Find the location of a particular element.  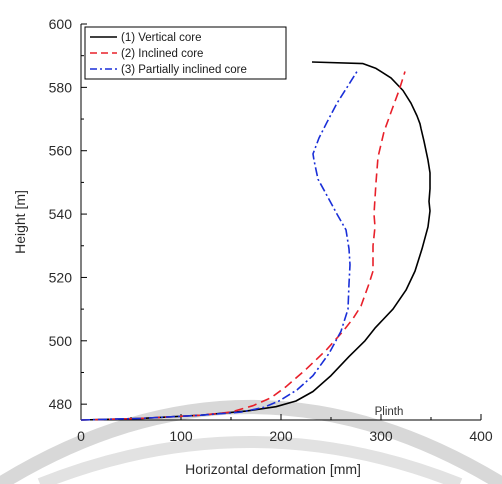

watermark-arc is located at coordinates (250, 460).